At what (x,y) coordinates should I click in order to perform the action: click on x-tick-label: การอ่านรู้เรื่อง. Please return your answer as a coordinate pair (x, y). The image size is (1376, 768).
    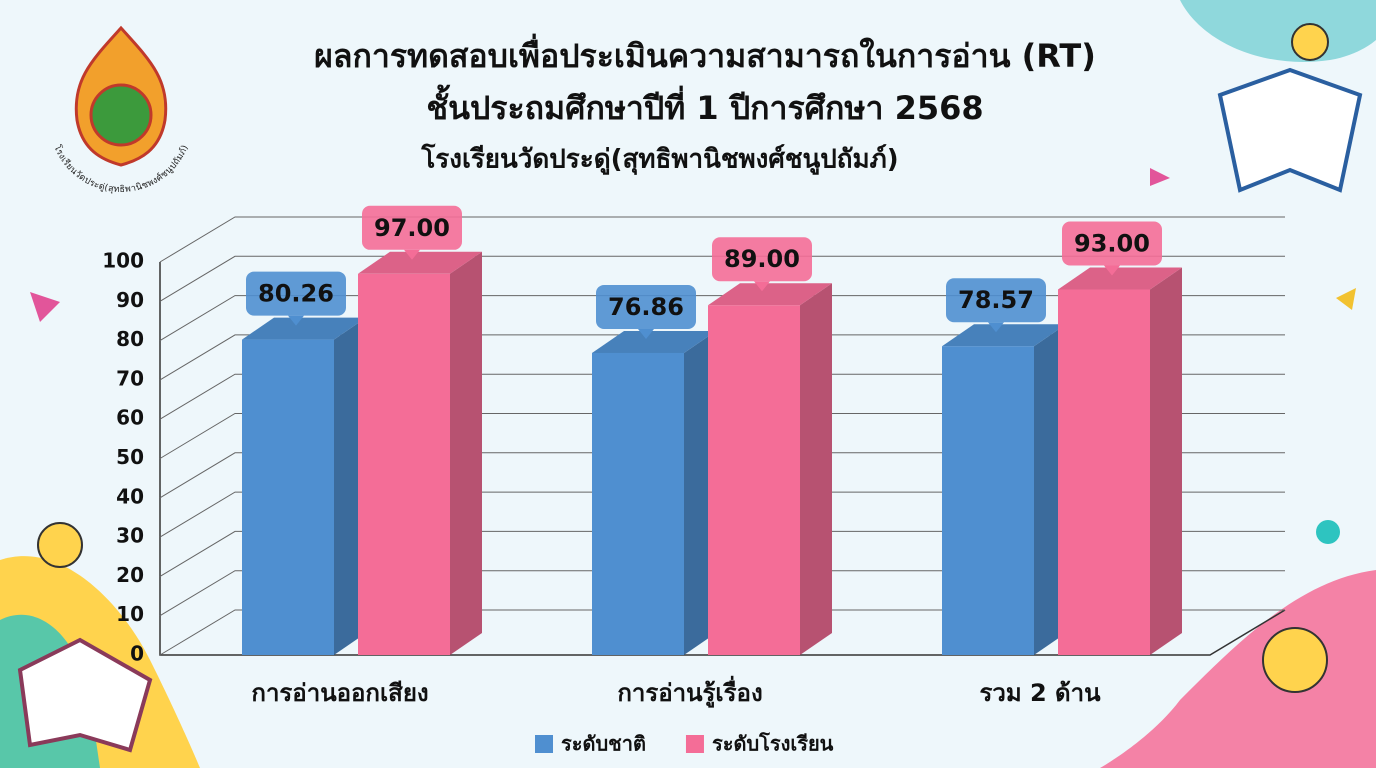
    Looking at the image, I should click on (689, 691).